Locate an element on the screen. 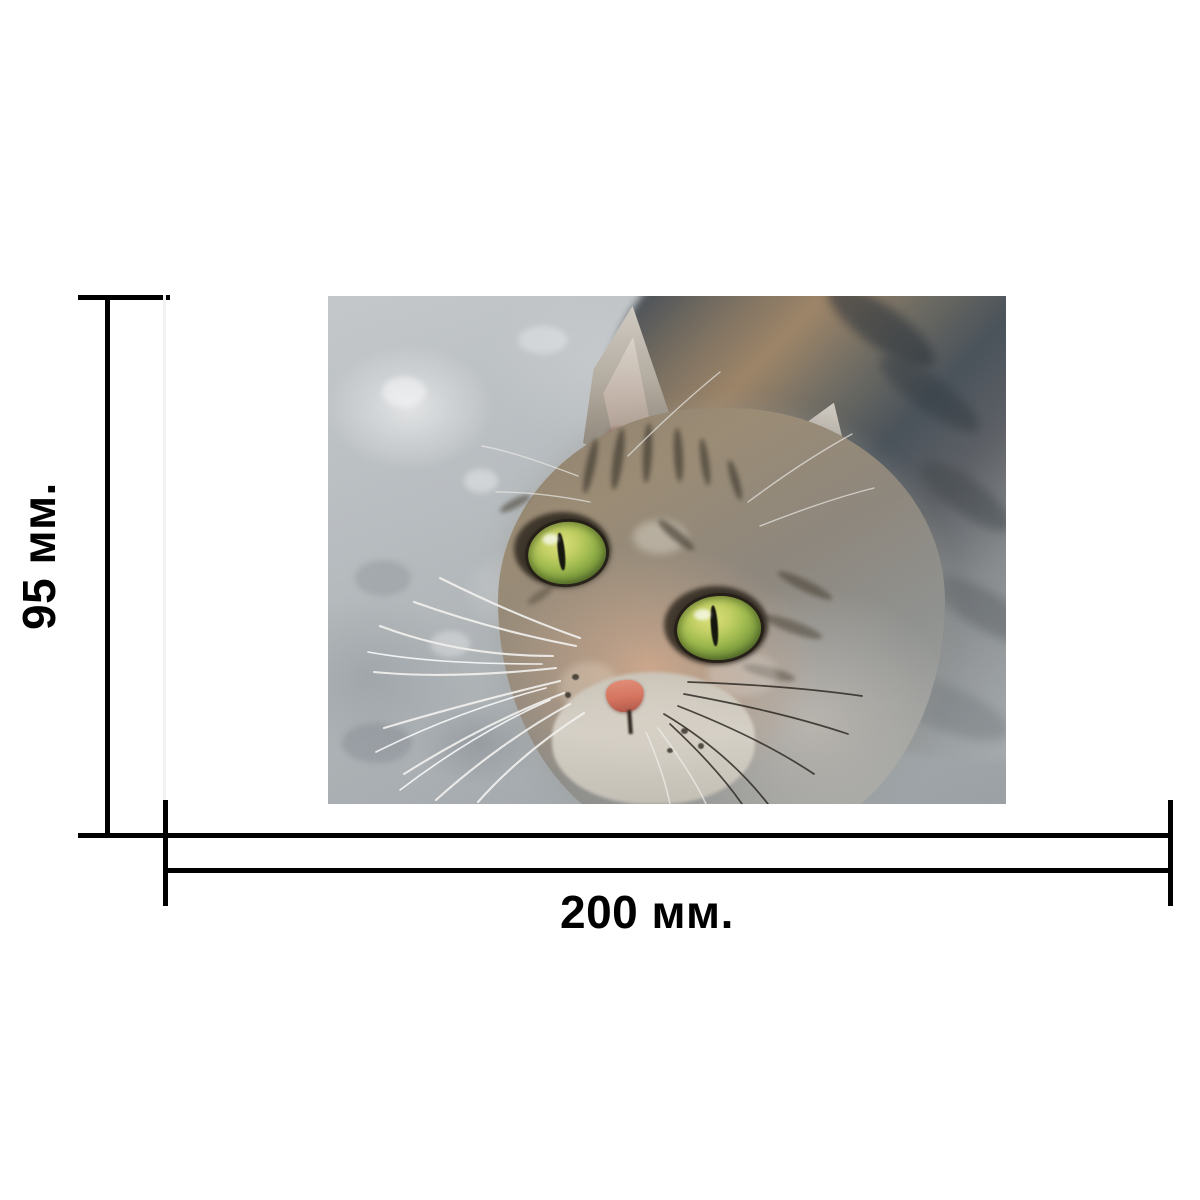  width-dimension-left-tick is located at coordinates (165, 853).